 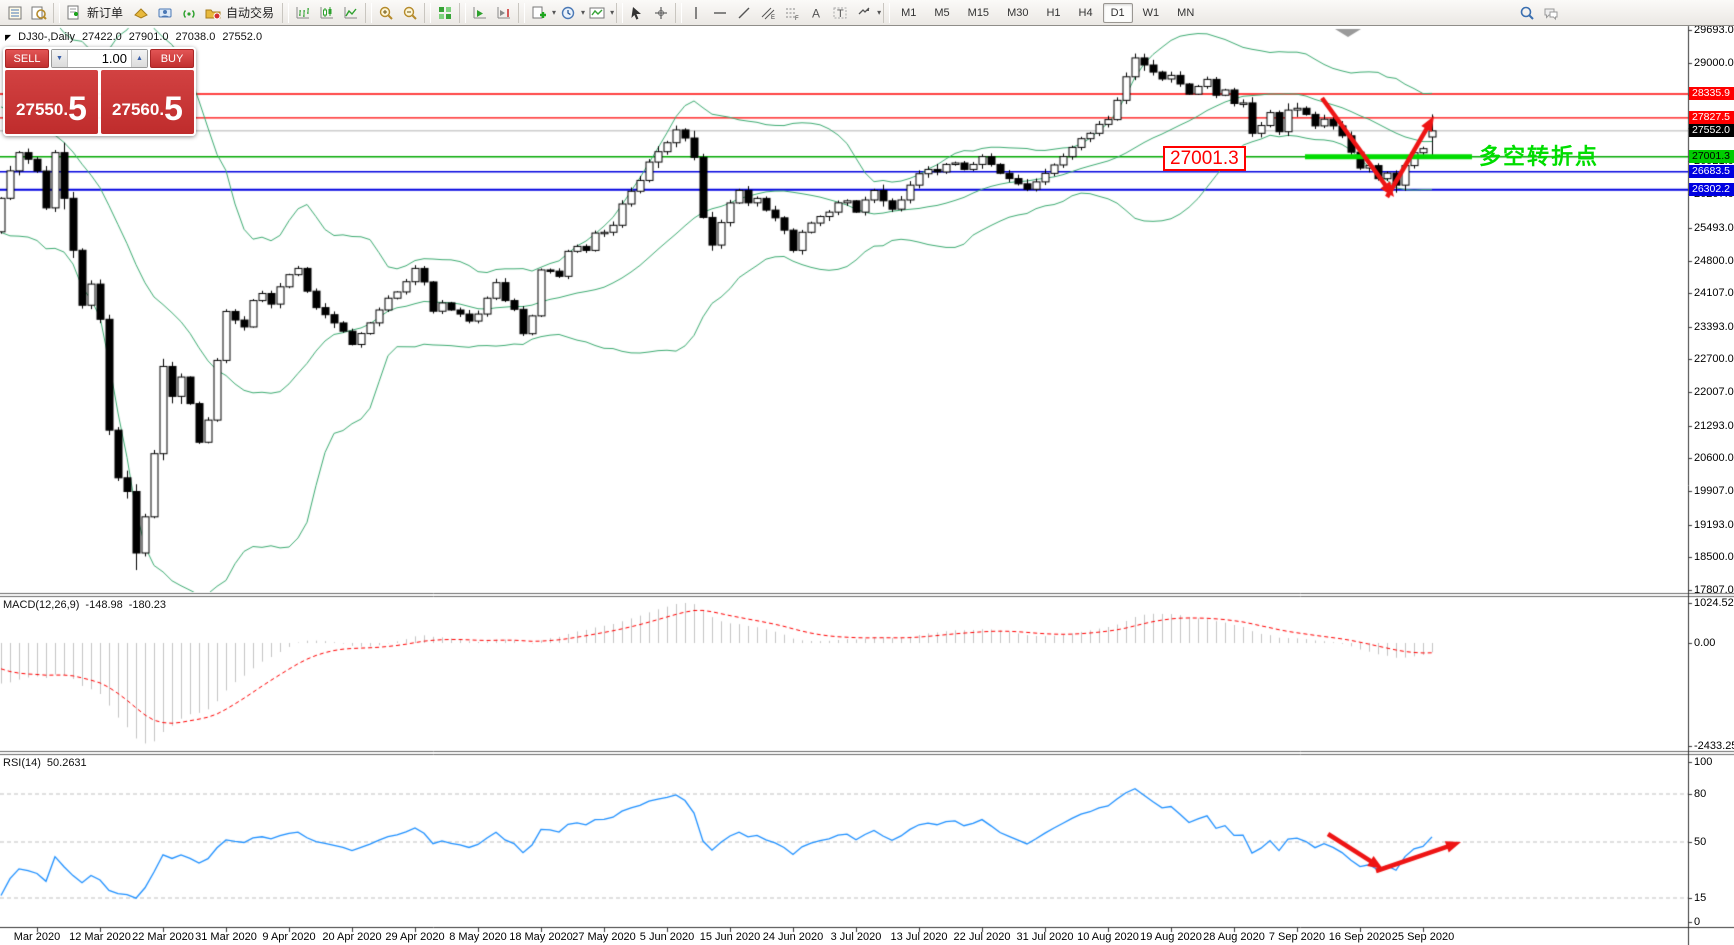 What do you see at coordinates (105, 13) in the screenshot?
I see `new-order-label: 新订单` at bounding box center [105, 13].